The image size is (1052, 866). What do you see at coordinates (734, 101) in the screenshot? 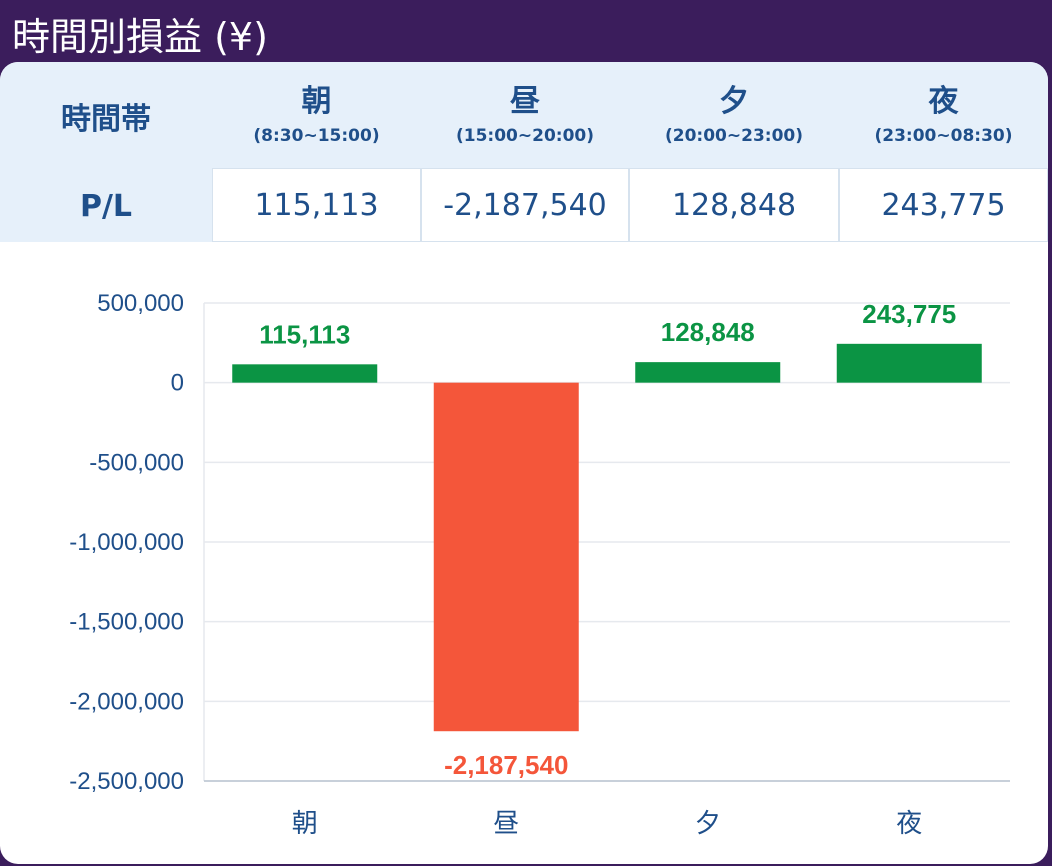
I see `column-name: 夕` at bounding box center [734, 101].